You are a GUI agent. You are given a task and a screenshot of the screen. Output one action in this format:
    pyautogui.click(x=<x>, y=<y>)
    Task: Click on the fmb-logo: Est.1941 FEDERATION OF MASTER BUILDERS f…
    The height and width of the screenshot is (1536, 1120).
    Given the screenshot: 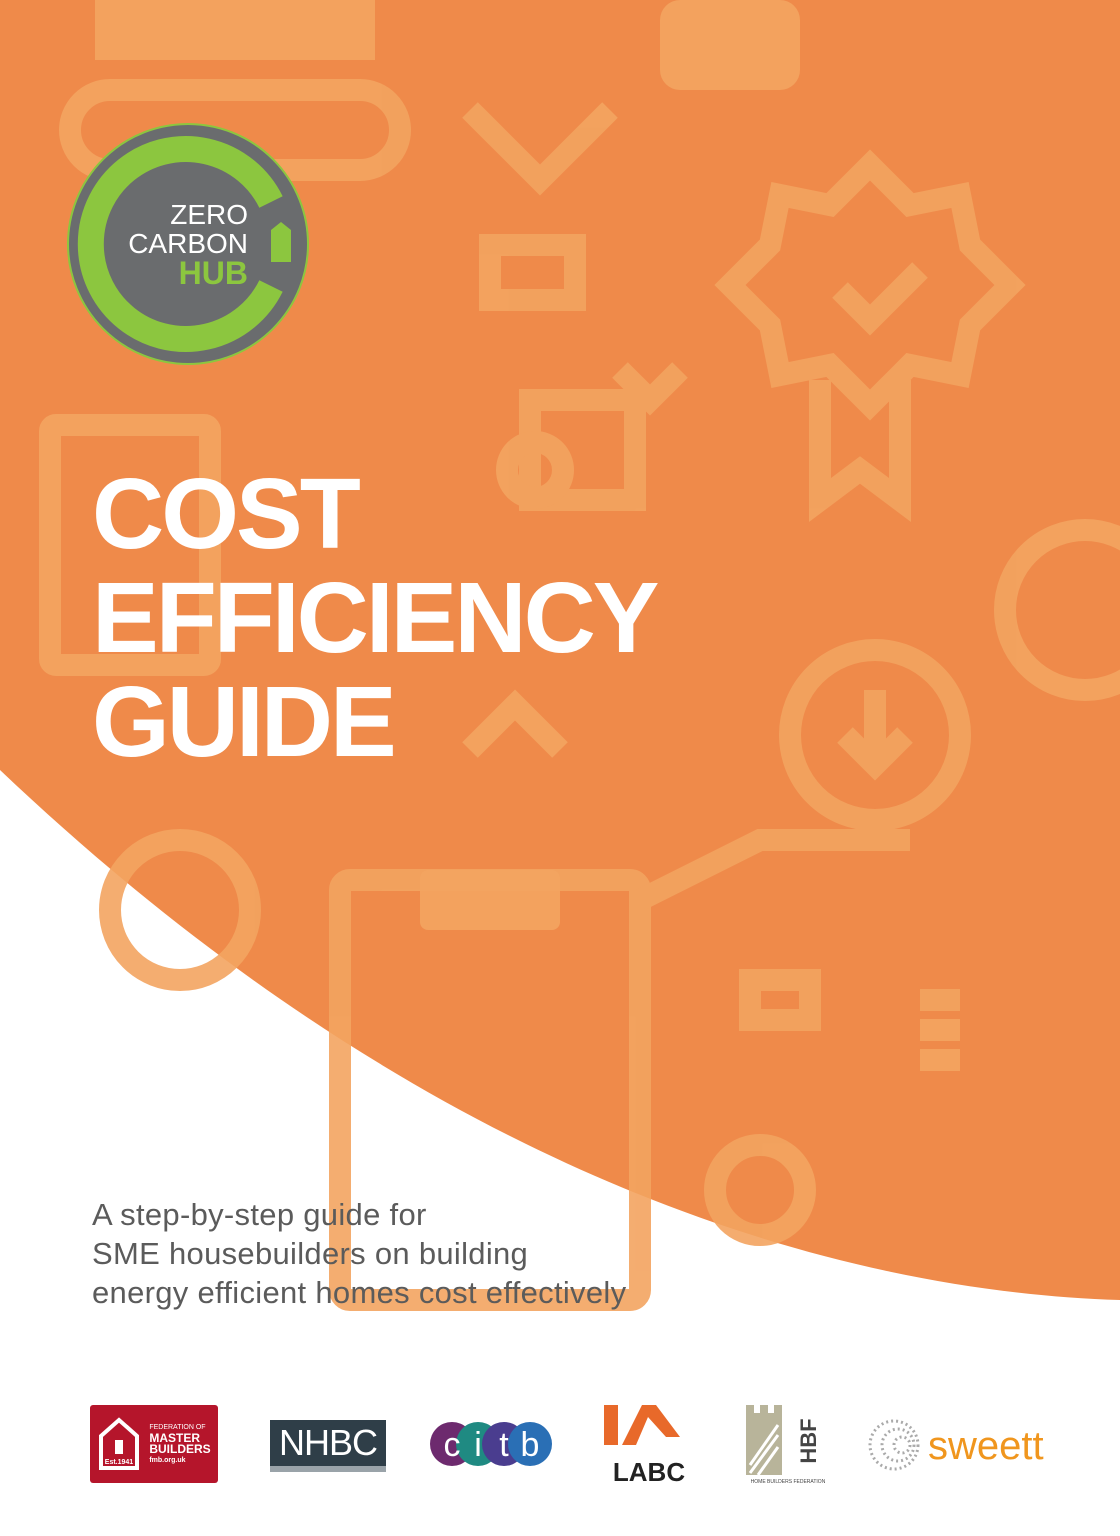 What is the action you would take?
    pyautogui.click(x=154, y=1444)
    